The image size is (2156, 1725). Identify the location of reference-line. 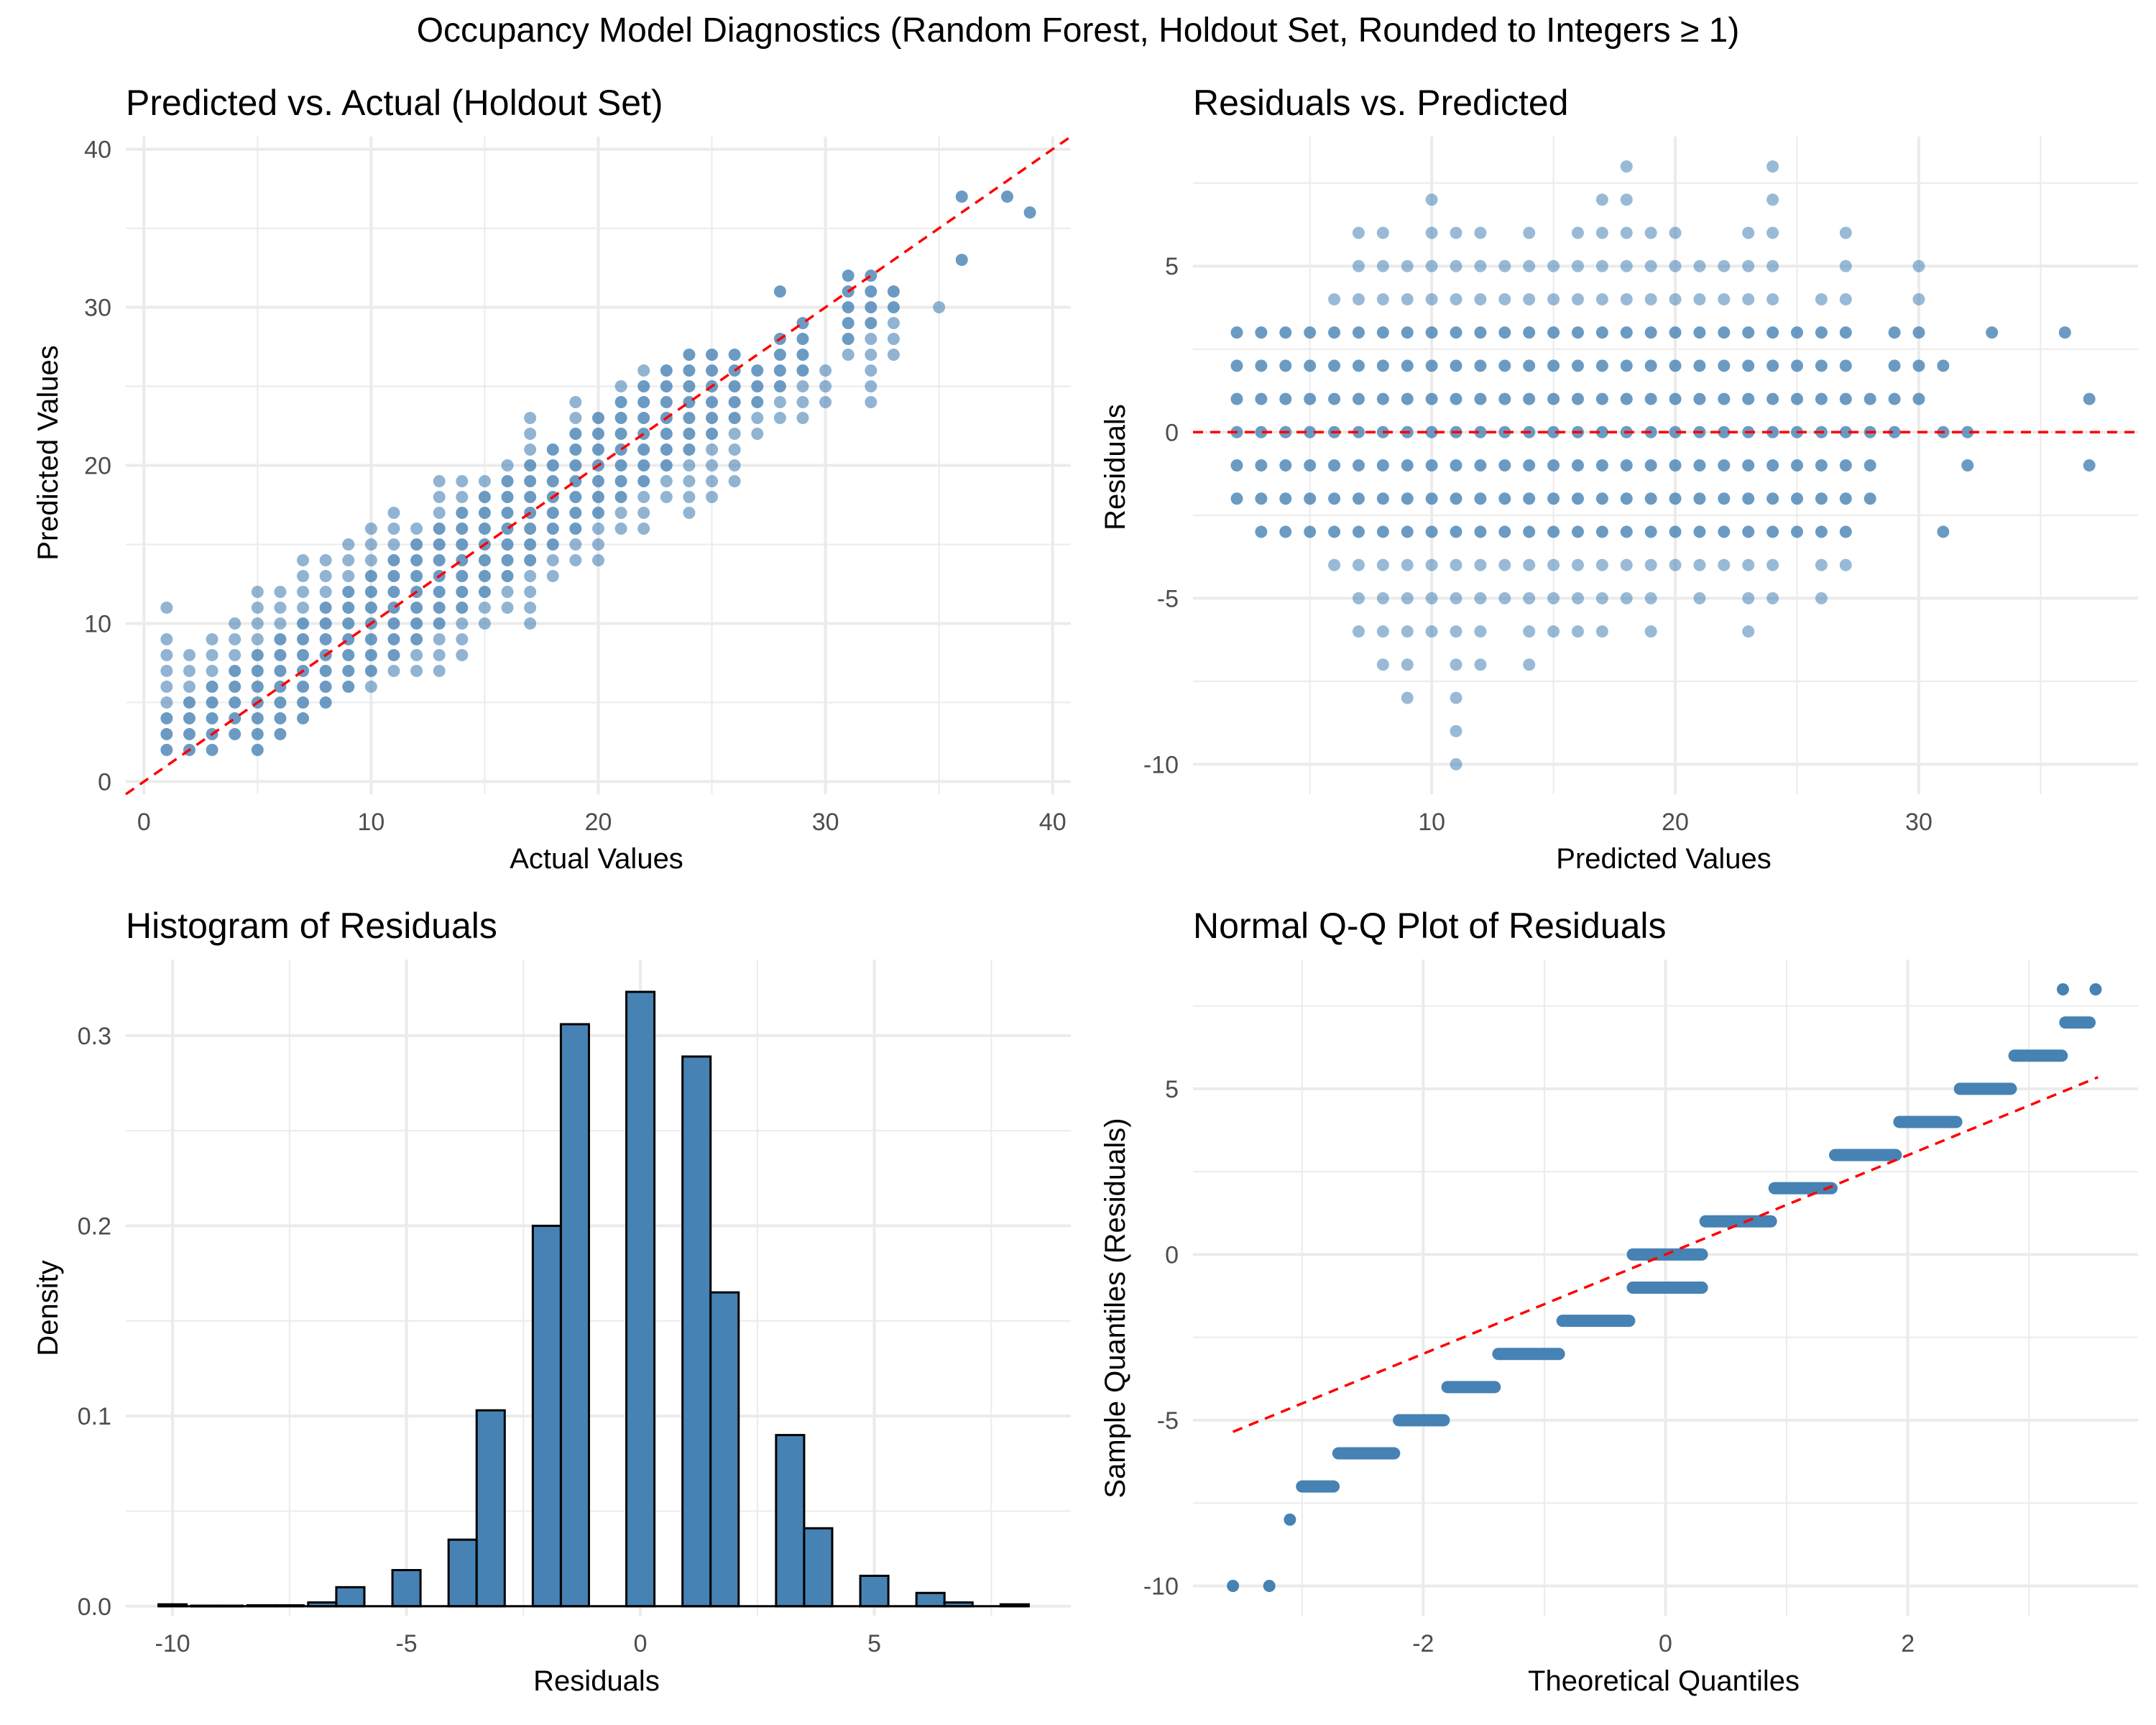
(1665, 1254).